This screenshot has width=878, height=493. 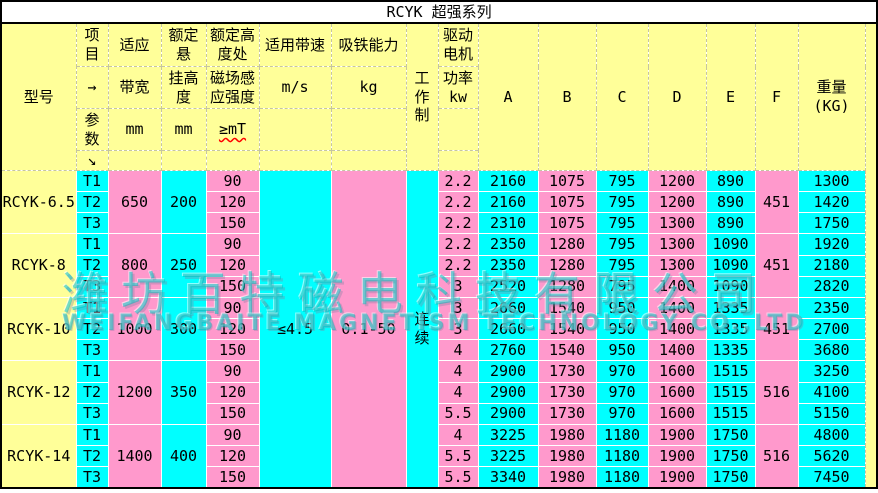 I want to click on cell-b: 1730, so click(x=567, y=392).